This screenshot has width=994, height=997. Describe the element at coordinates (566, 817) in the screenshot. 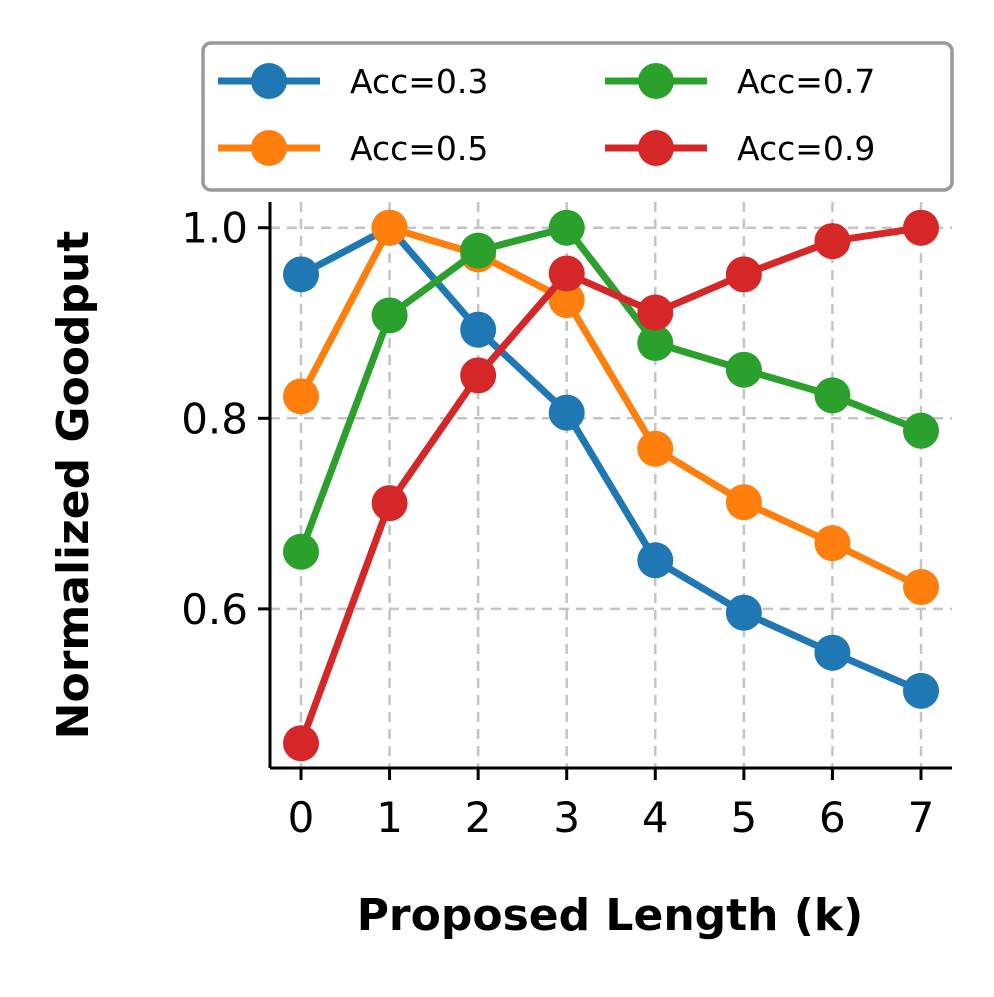

I see `x-tick-label: 3` at that location.